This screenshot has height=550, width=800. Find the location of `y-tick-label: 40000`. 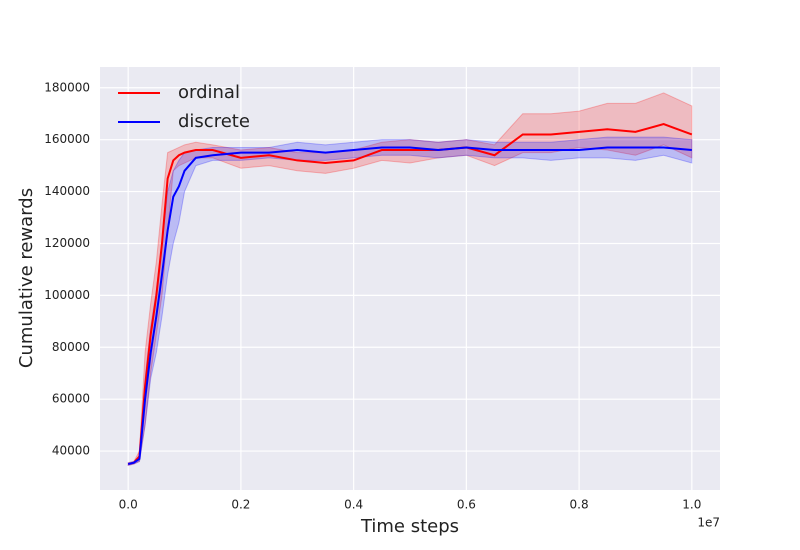

y-tick-label: 40000 is located at coordinates (71, 451).